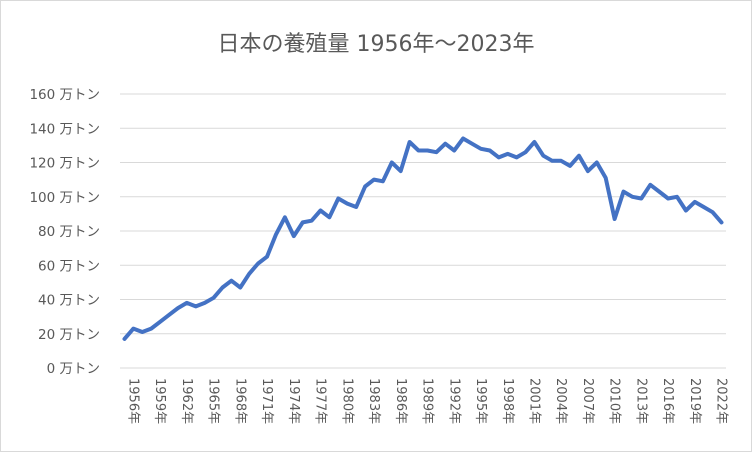 The width and height of the screenshot is (752, 452). I want to click on y-tick-label: 80 万トン, so click(69, 232).